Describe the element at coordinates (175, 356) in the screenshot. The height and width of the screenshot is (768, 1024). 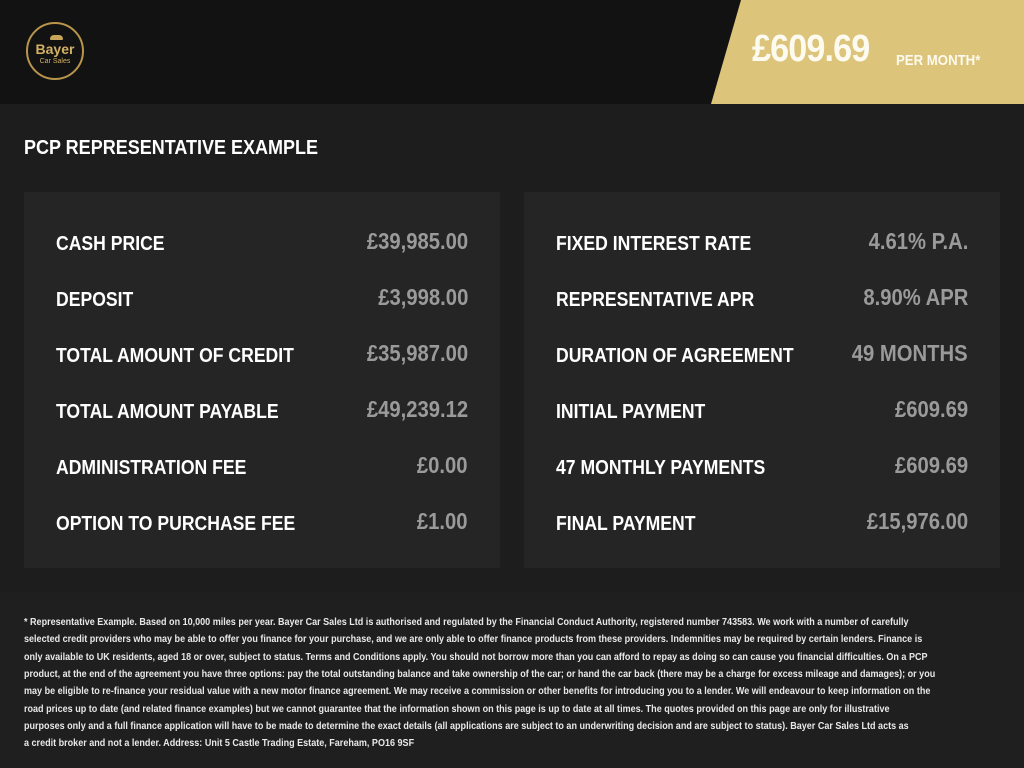
I see `row-label: TOTAL AMOUNT OF CREDIT` at that location.